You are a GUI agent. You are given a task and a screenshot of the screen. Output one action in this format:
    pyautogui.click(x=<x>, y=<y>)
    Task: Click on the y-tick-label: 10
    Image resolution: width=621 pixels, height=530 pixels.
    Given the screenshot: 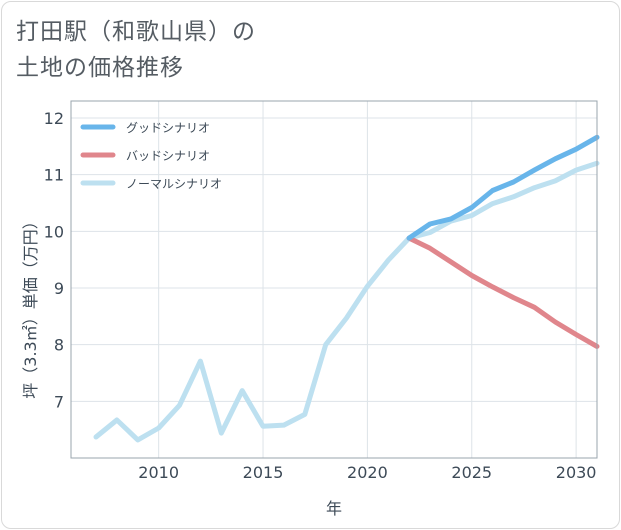 What is the action you would take?
    pyautogui.click(x=54, y=231)
    